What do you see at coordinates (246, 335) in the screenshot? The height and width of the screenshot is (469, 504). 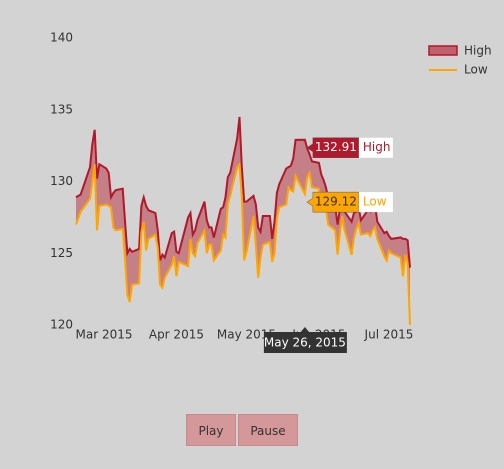 I see `x-tick-label: May 2015` at bounding box center [246, 335].